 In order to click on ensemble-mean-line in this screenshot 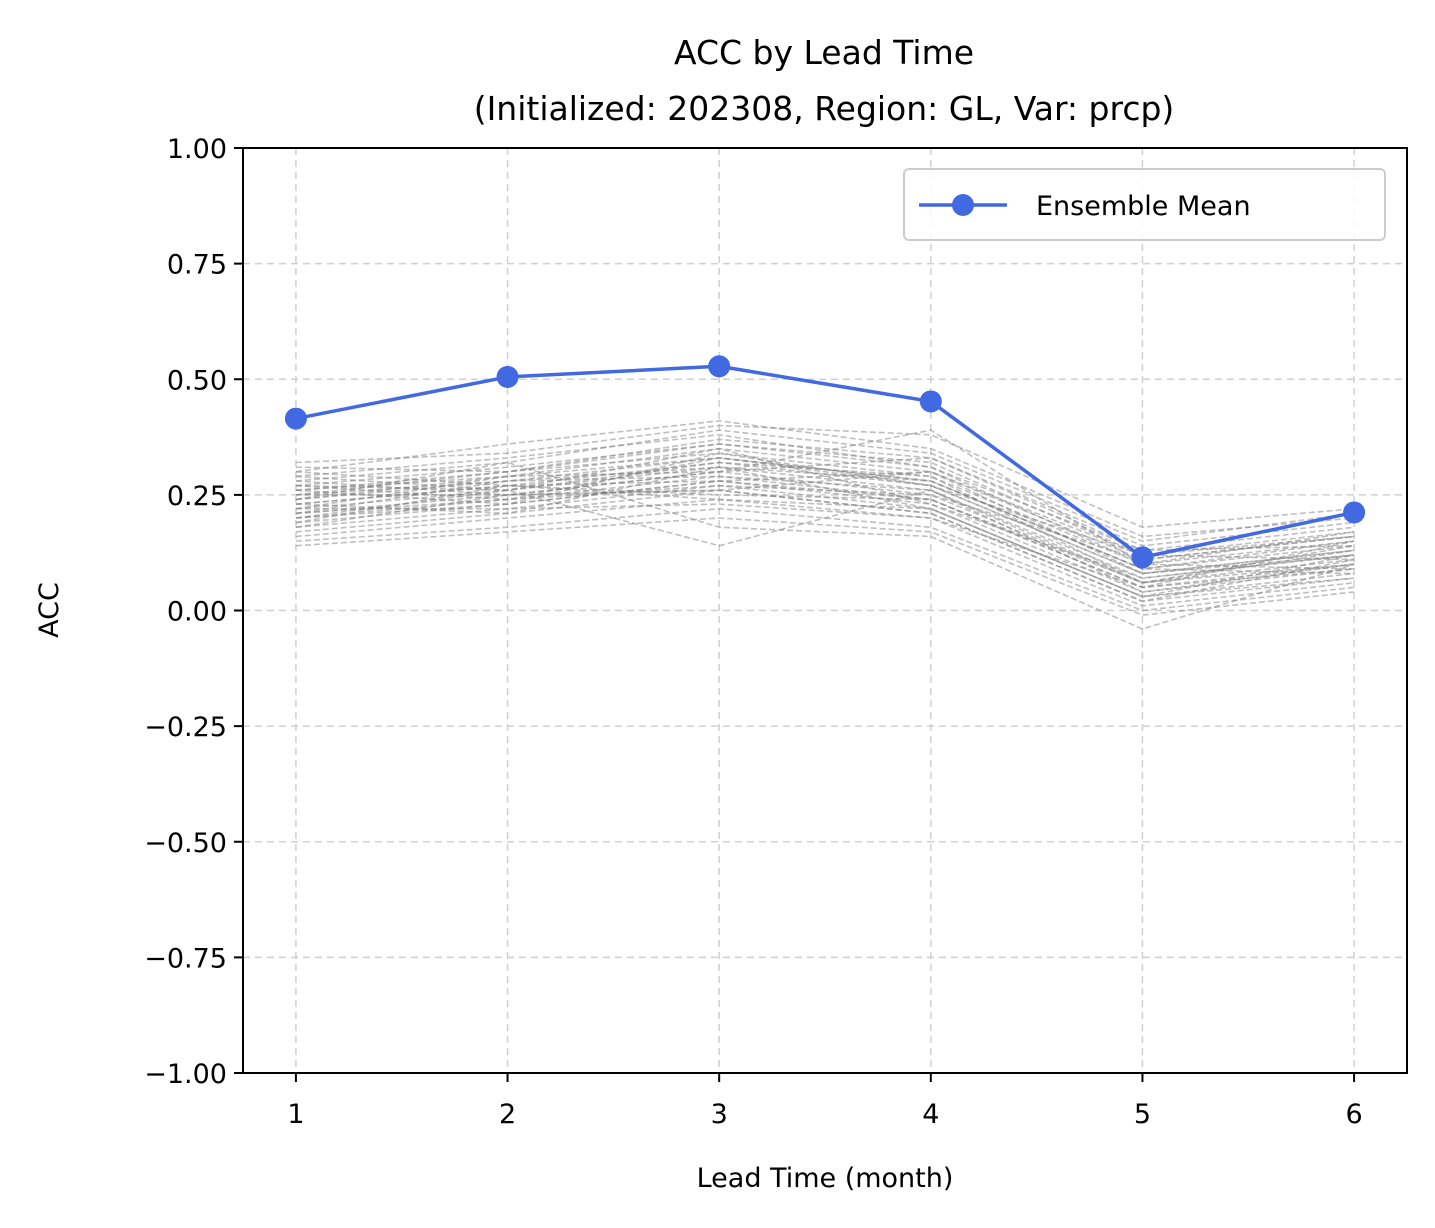, I will do `click(825, 462)`.